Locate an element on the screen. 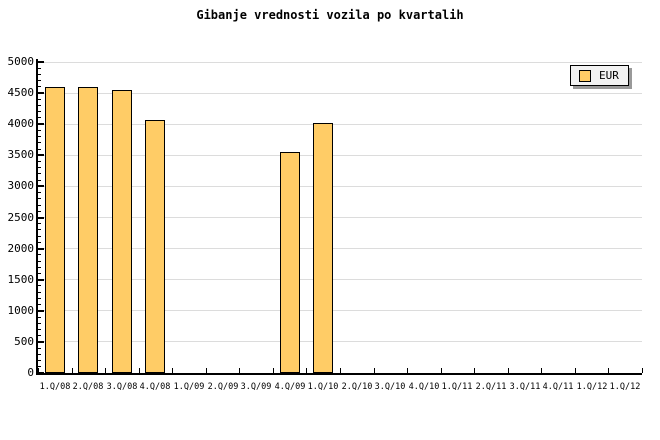 Image resolution: width=660 pixels, height=440 pixels. y-tick-label: 4000 is located at coordinates (21, 124).